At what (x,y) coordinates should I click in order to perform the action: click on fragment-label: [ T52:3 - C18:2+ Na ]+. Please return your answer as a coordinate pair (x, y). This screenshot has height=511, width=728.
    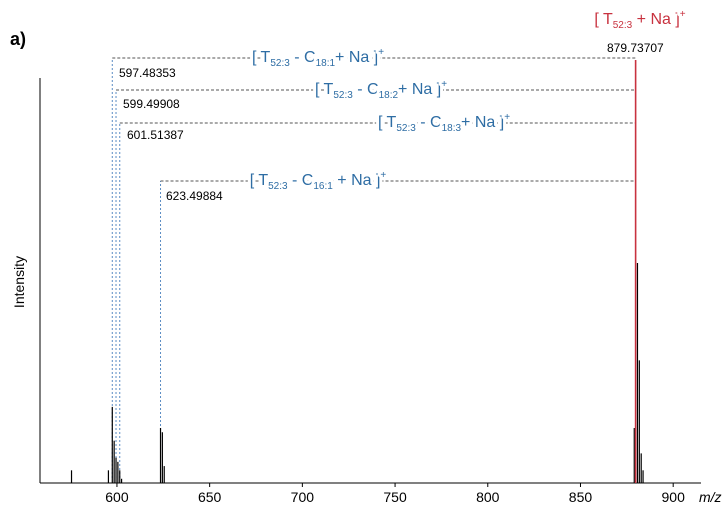
    Looking at the image, I should click on (381, 90).